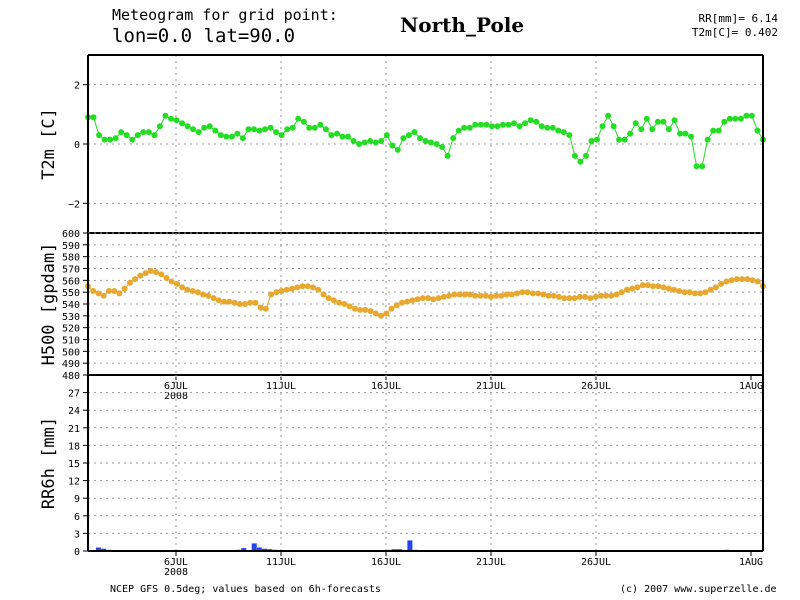 The height and width of the screenshot is (600, 800). What do you see at coordinates (74, 482) in the screenshot?
I see `y-tick-label: 12` at bounding box center [74, 482].